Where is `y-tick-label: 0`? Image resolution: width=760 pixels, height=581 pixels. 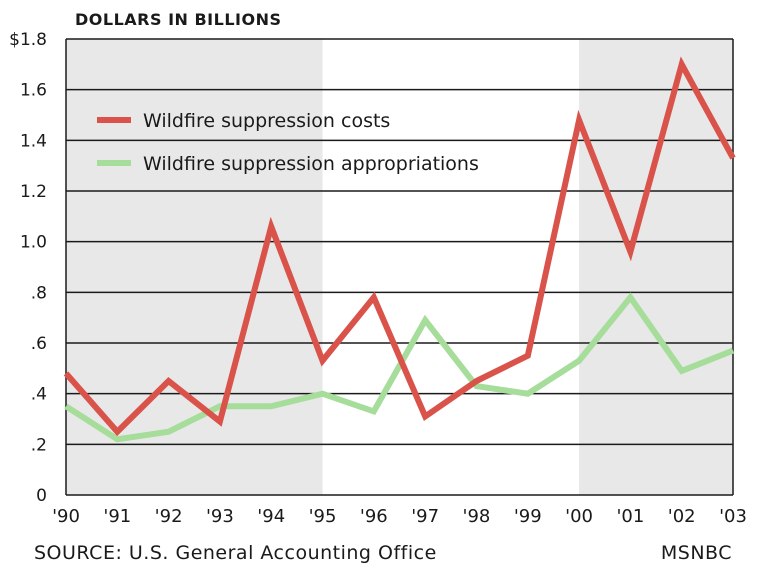 y-tick-label: 0 is located at coordinates (41, 496).